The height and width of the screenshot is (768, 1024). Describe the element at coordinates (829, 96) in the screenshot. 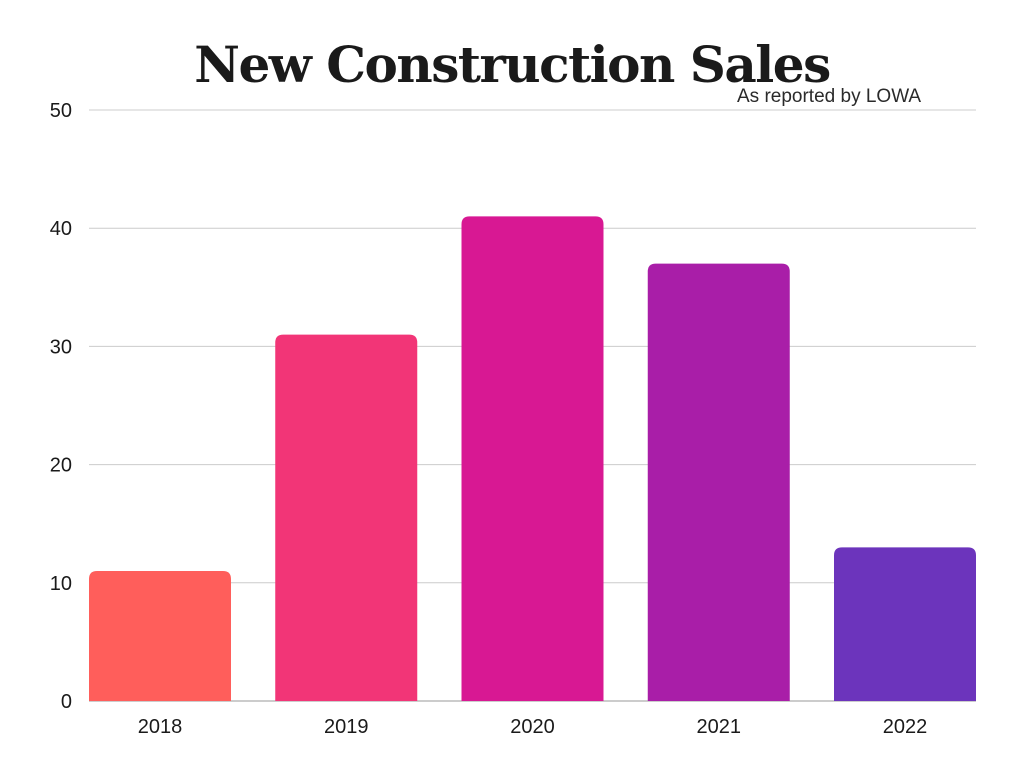

I see `chart-subtitle: As reported by LOWA` at that location.